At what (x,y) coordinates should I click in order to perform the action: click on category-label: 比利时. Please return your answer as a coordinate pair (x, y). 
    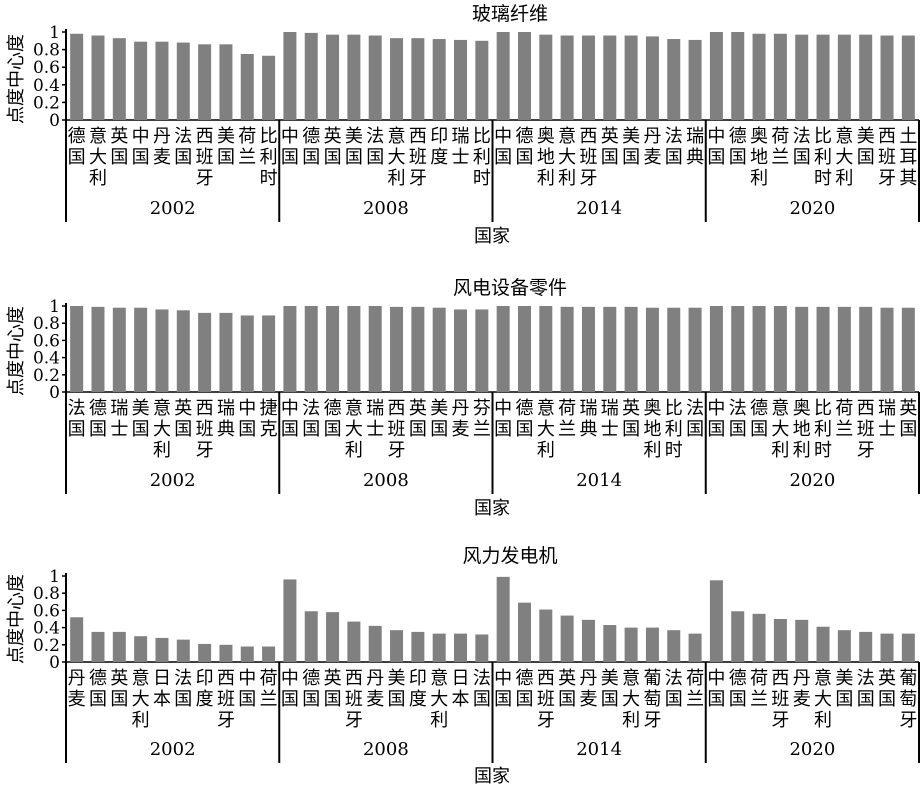
    Looking at the image, I should click on (674, 429).